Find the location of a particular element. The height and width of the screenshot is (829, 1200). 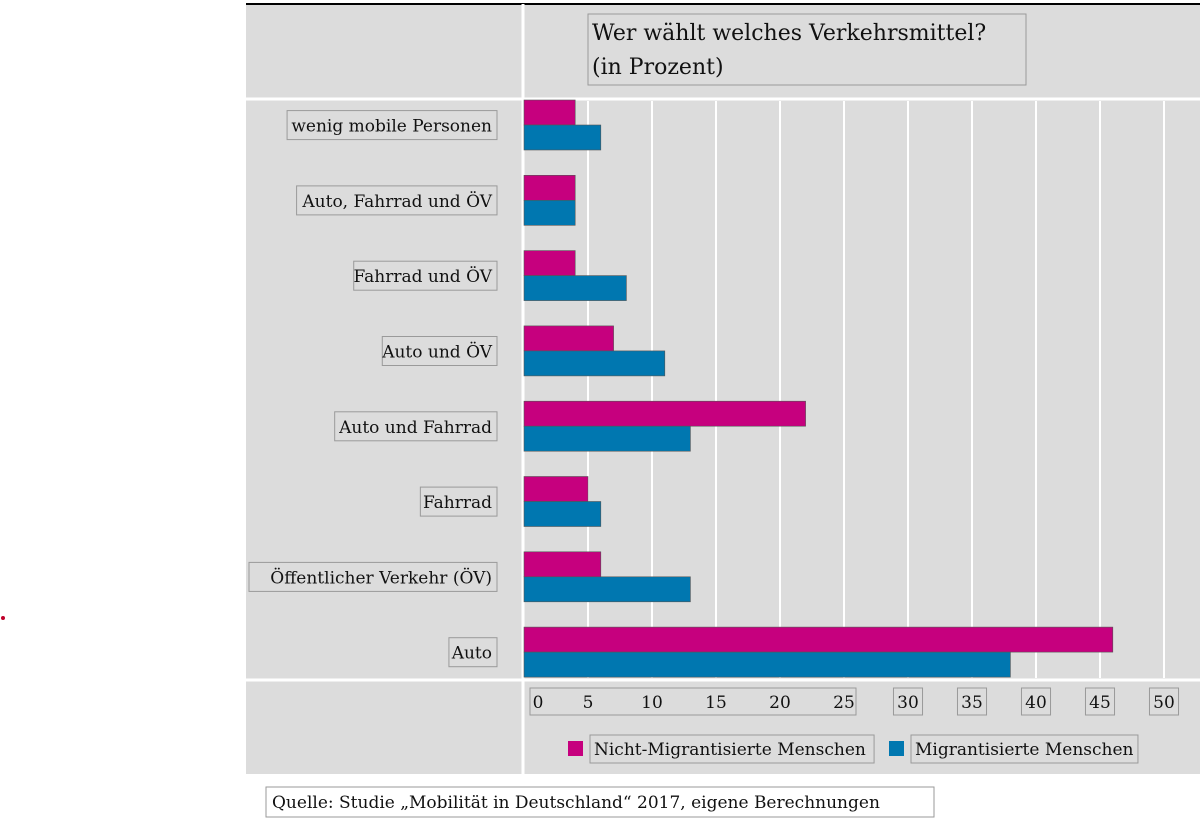

chart-title: Wer wählt welches Verkehrsmittel? is located at coordinates (789, 33).